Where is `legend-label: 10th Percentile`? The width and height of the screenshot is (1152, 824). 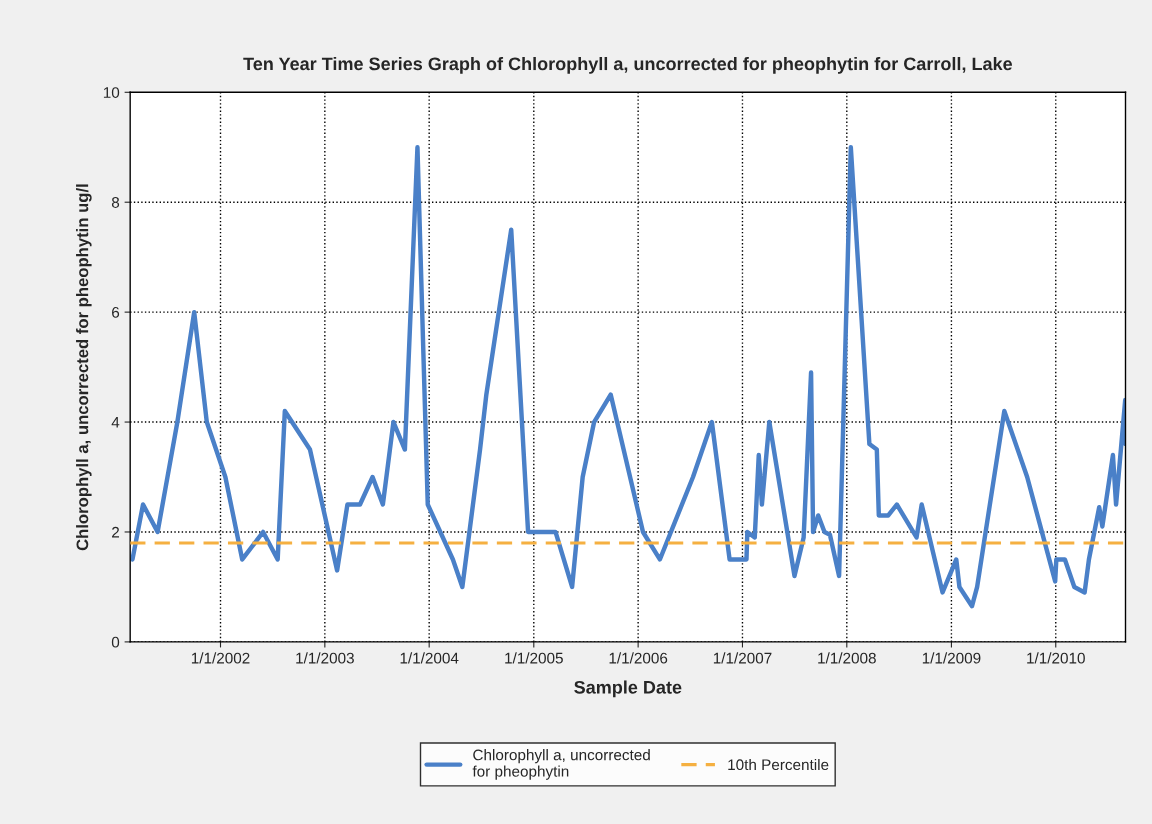
legend-label: 10th Percentile is located at coordinates (778, 764).